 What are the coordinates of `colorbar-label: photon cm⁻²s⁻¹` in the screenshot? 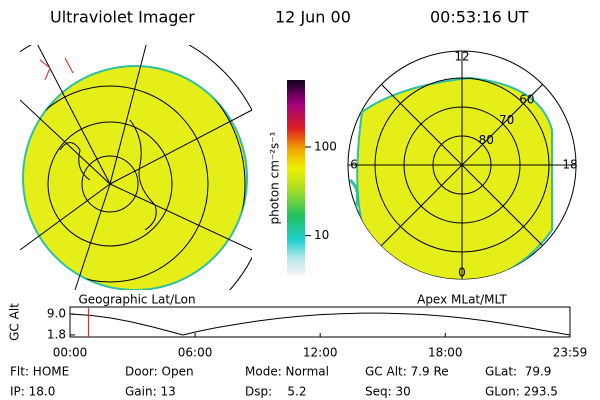 It's located at (275, 177).